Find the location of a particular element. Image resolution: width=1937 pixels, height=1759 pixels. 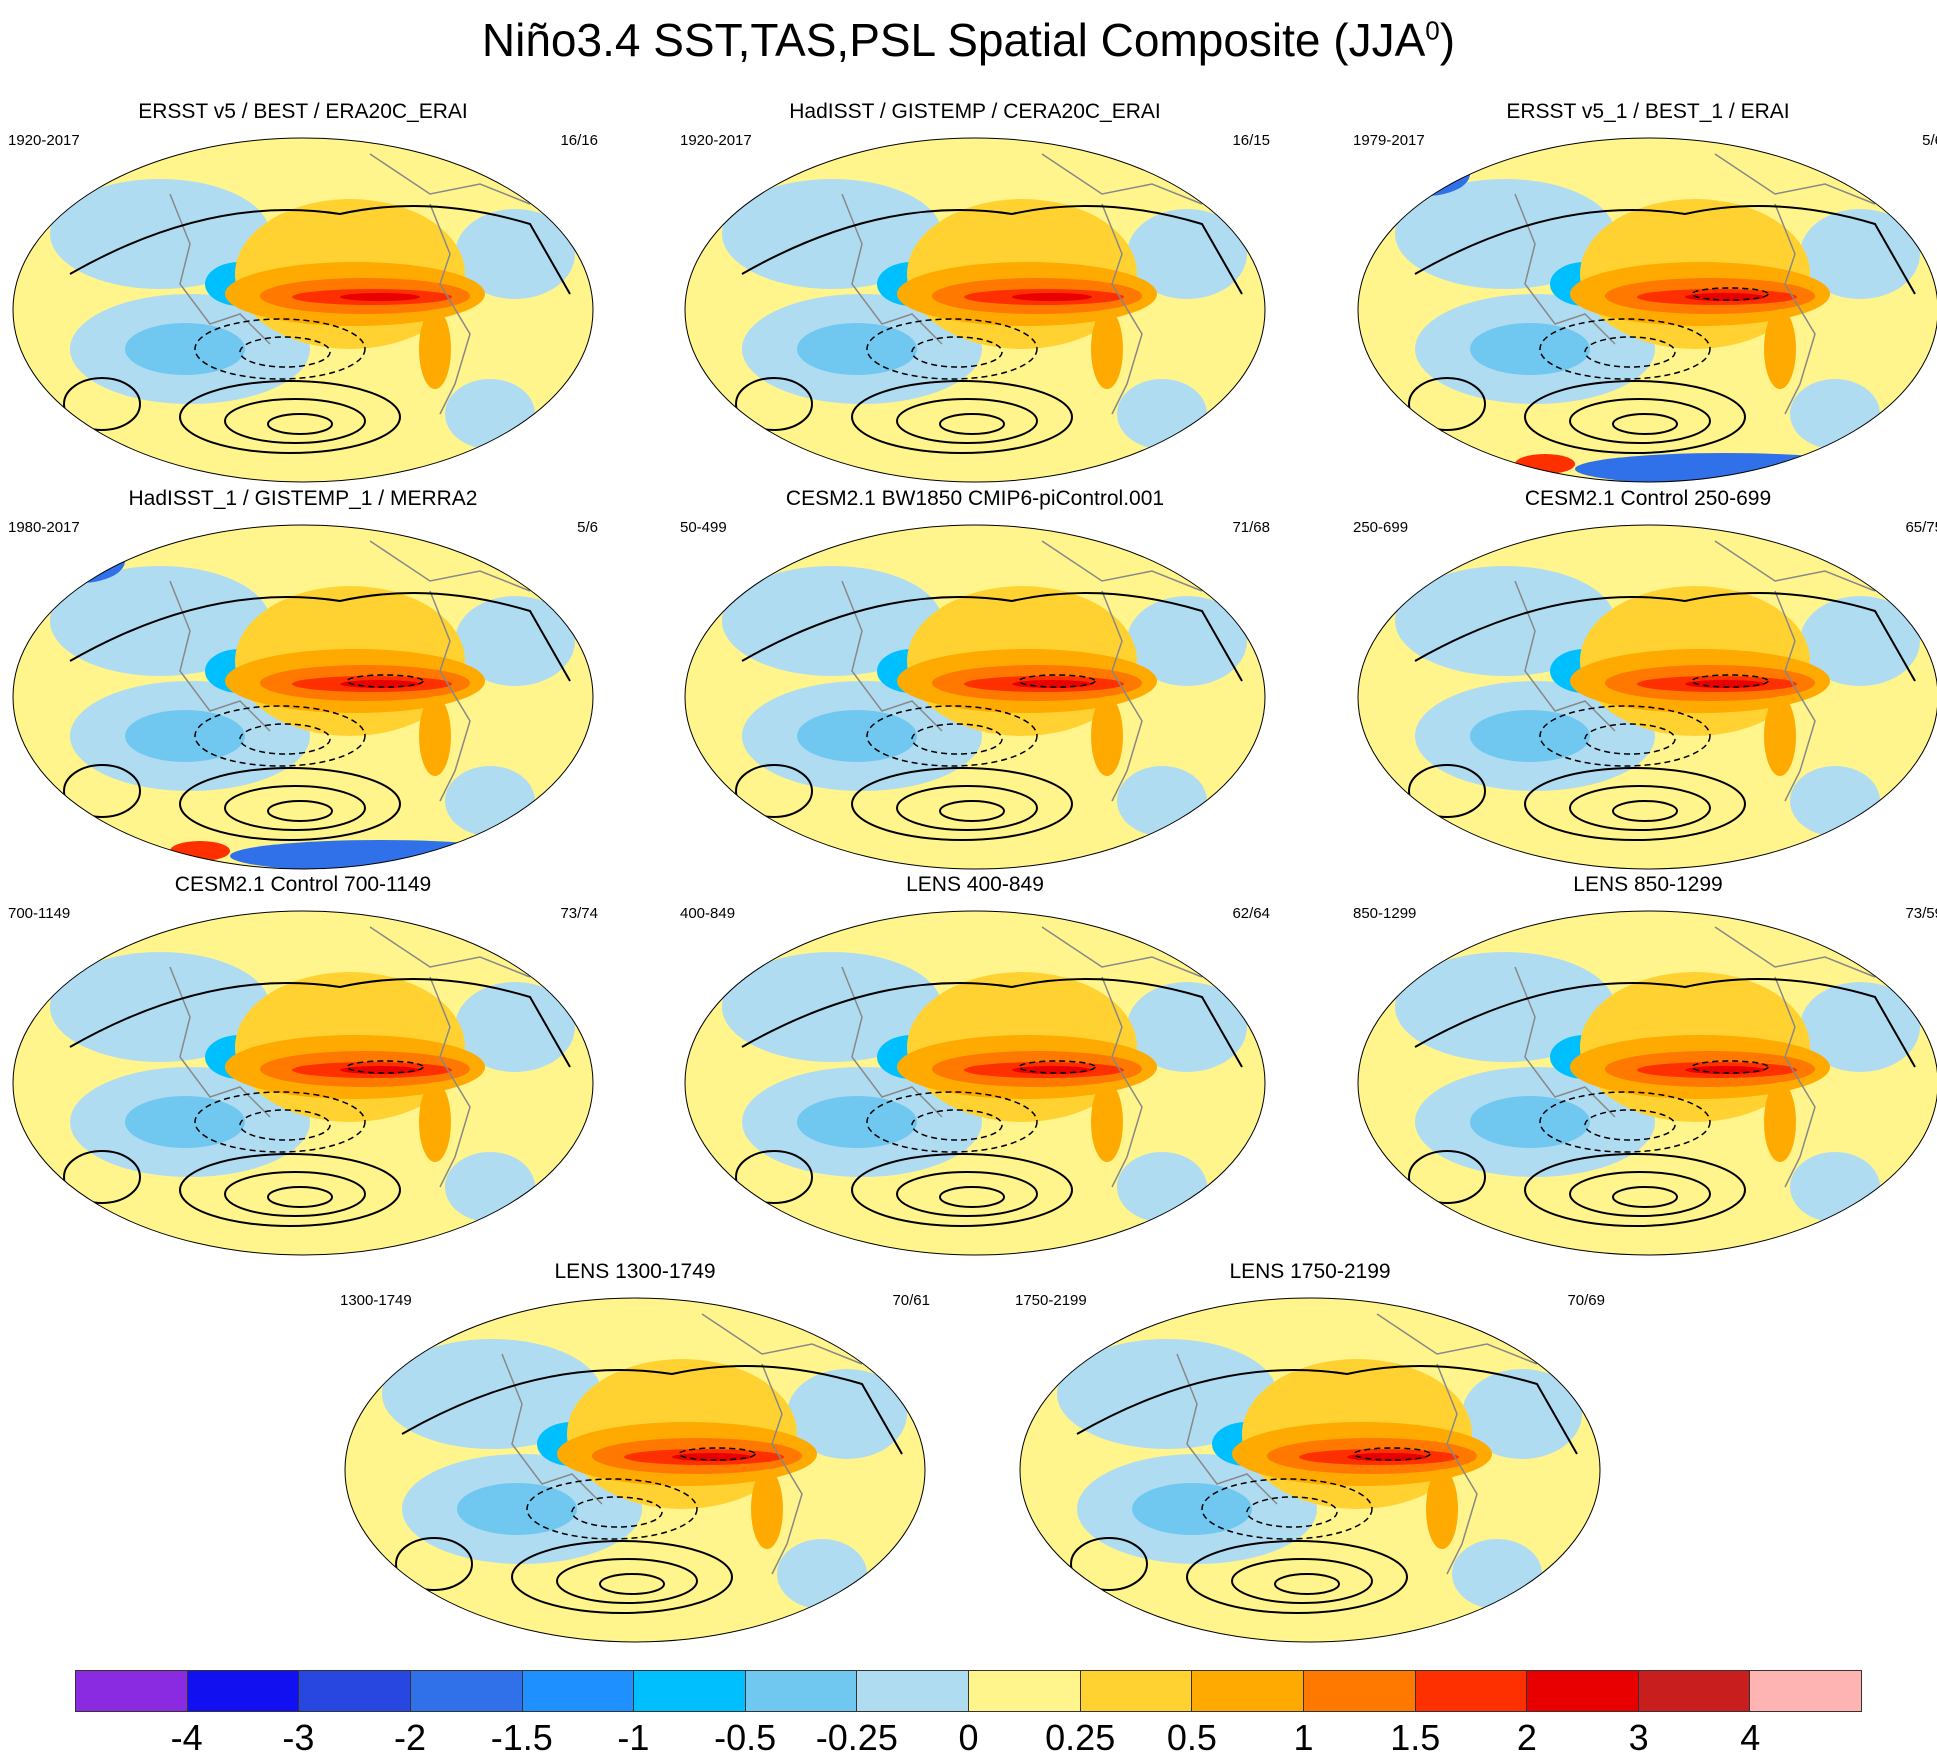

panel-count: 70/69 is located at coordinates (1586, 1300).